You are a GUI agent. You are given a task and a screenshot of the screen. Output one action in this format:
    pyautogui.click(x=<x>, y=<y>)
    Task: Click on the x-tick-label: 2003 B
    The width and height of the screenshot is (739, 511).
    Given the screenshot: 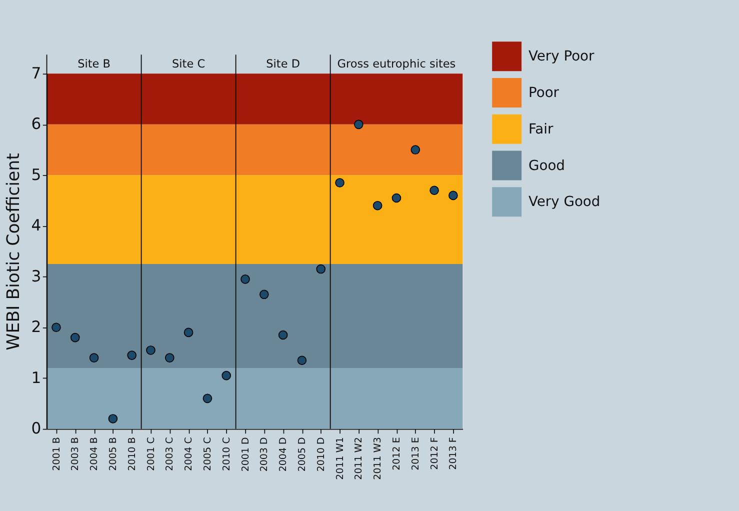 What is the action you would take?
    pyautogui.click(x=76, y=454)
    